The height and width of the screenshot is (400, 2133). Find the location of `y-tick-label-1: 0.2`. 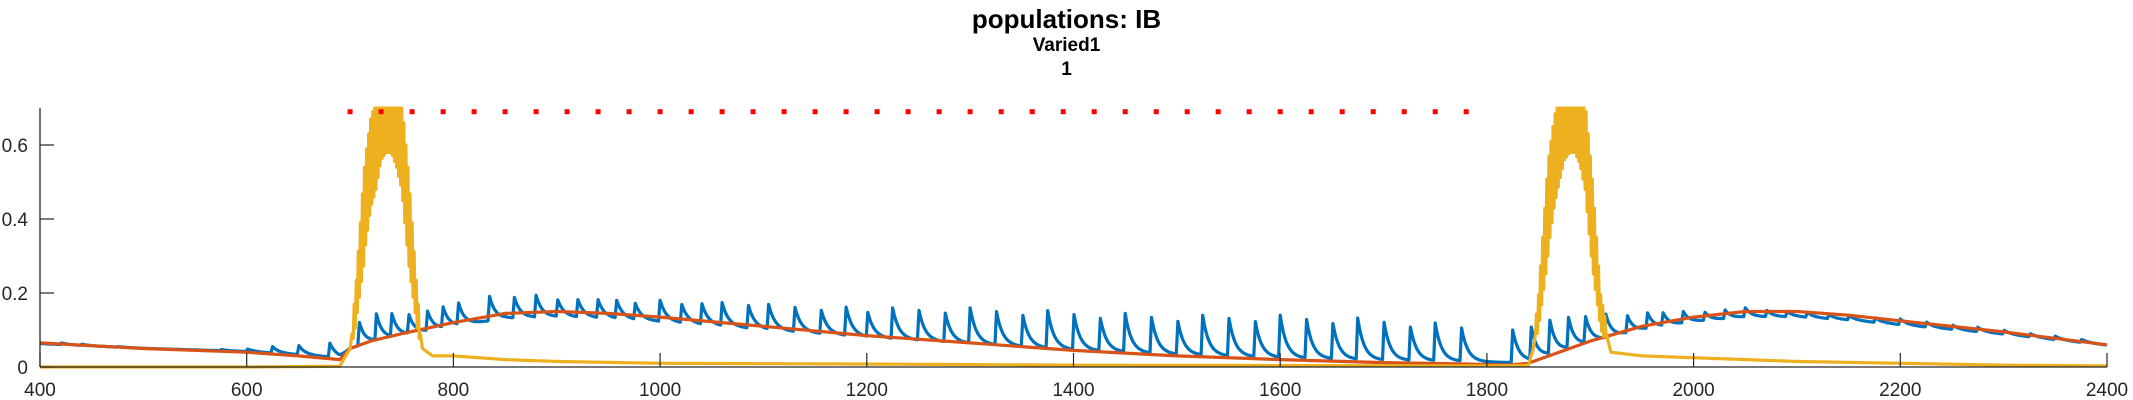

y-tick-label-1: 0.2 is located at coordinates (15, 294).